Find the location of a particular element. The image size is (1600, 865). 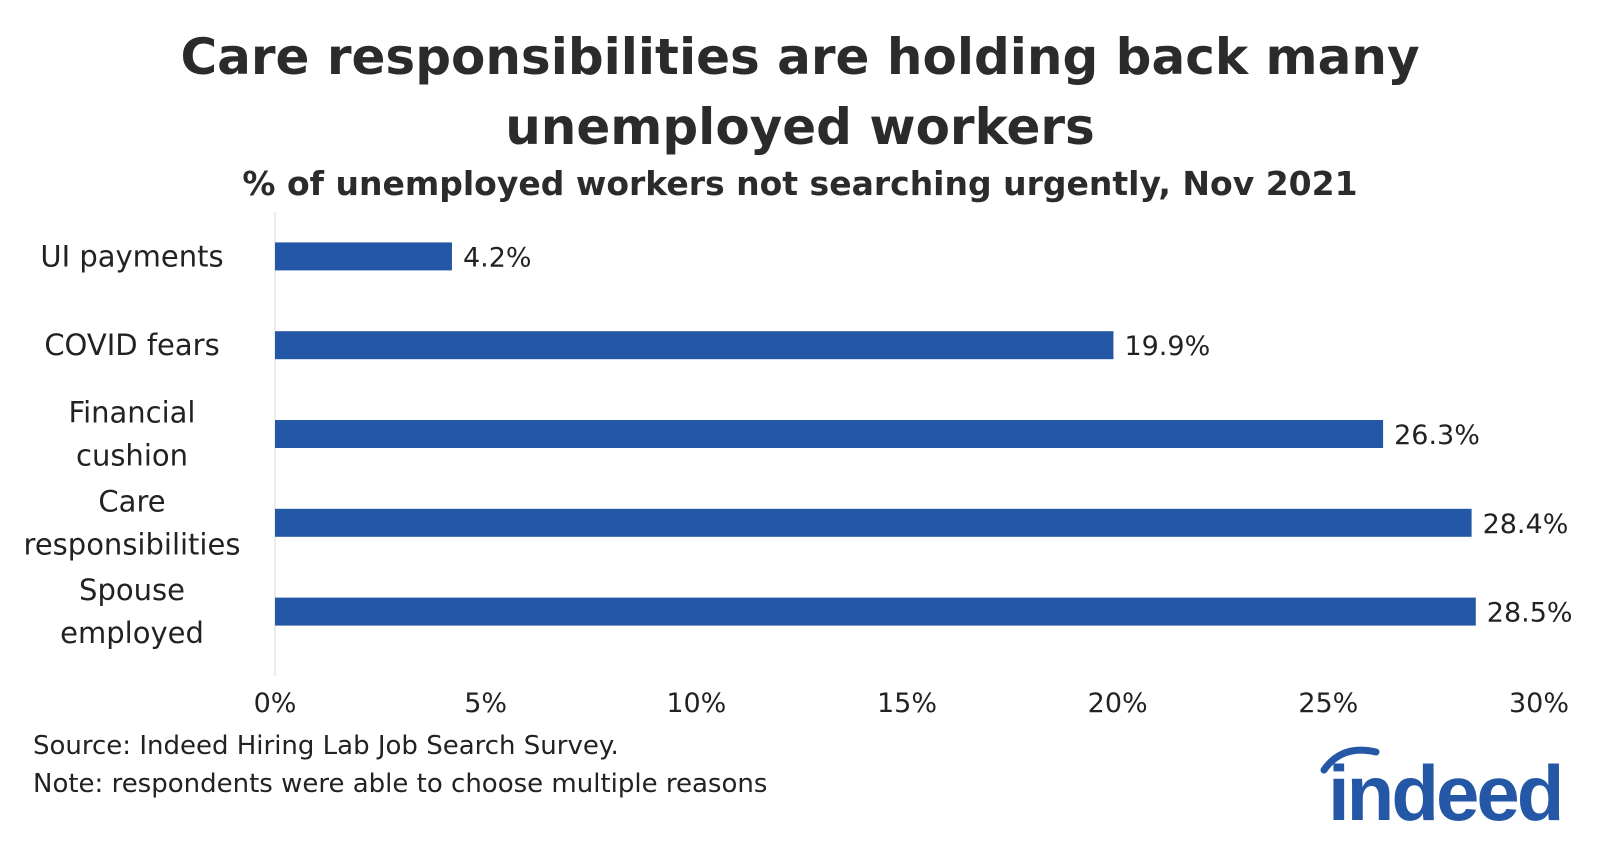

category-label-line: UI payments is located at coordinates (131, 256).